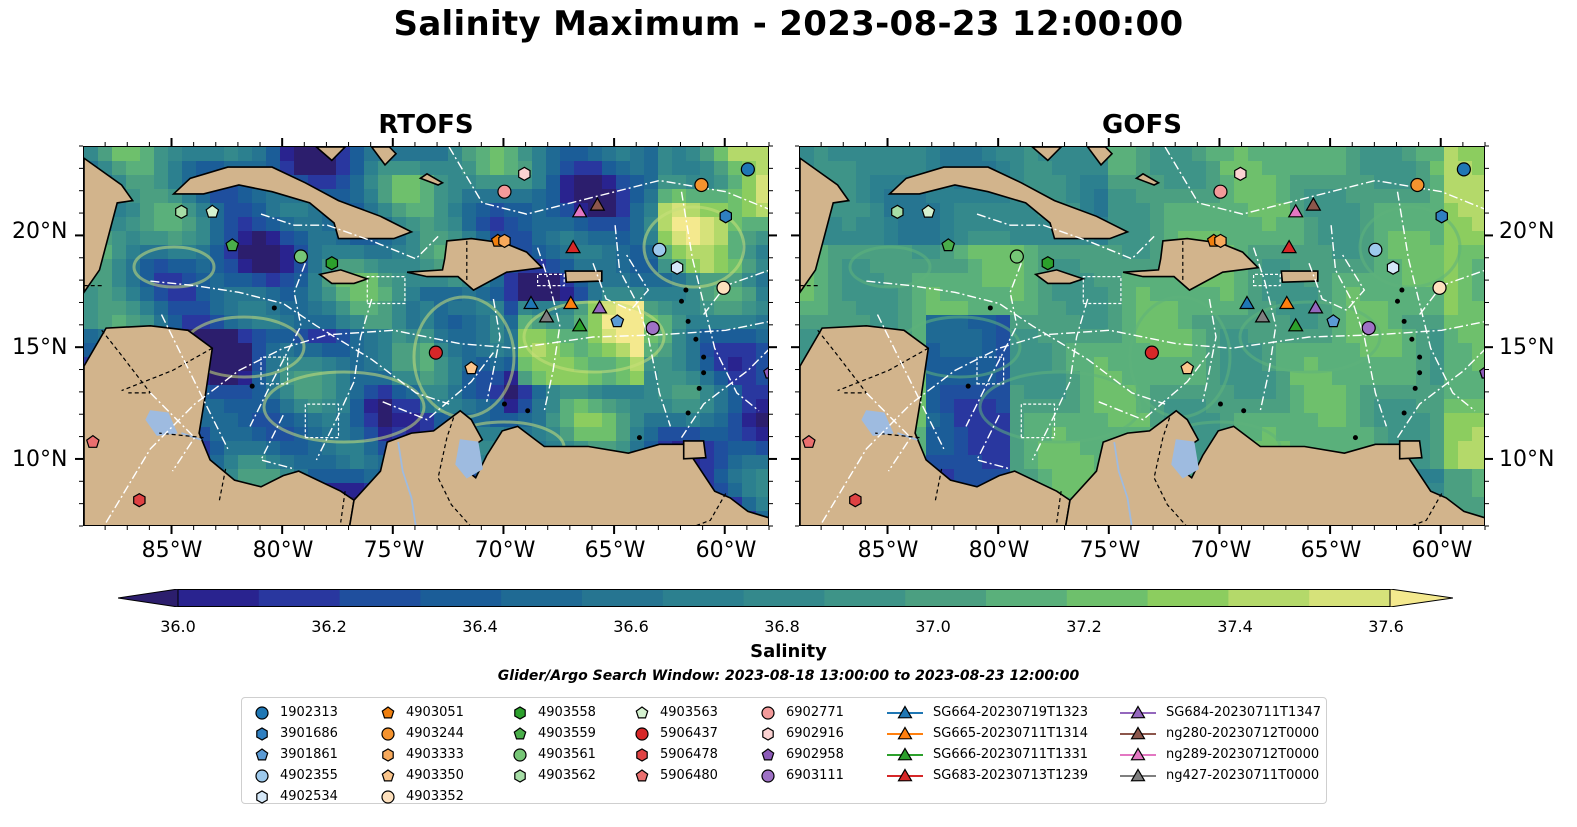 This screenshot has height=827, width=1577. What do you see at coordinates (1011, 733) in the screenshot?
I see `legend-label: SG665-20230711T1314` at bounding box center [1011, 733].